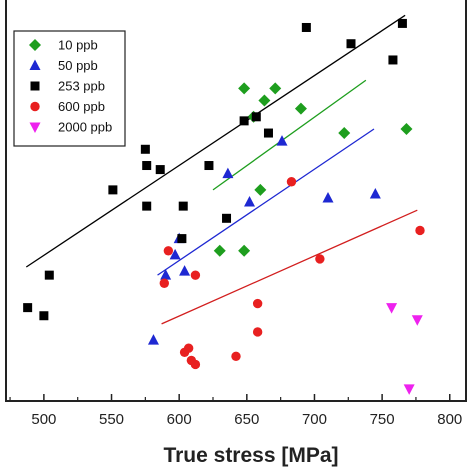 Image resolution: width=474 pixels, height=474 pixels. Describe the element at coordinates (246, 419) in the screenshot. I see `x-tick-label-3: 650` at that location.